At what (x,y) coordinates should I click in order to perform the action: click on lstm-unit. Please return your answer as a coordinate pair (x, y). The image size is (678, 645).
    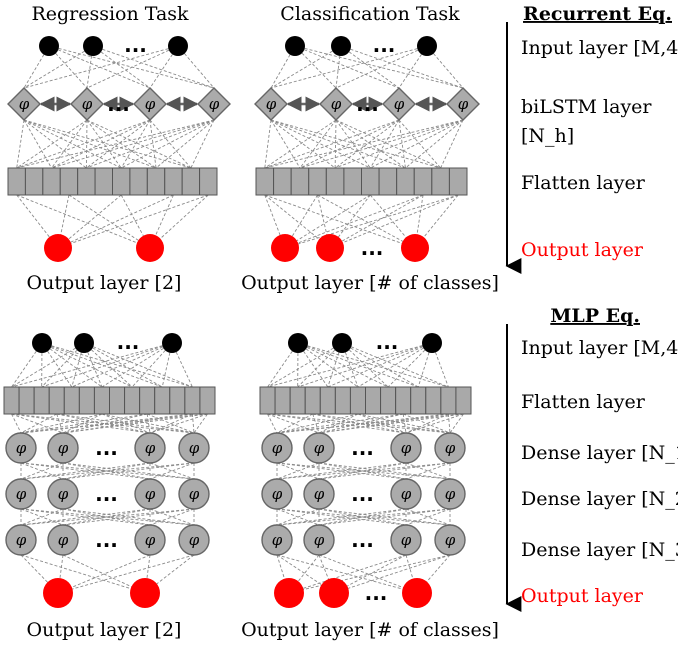
    Looking at the image, I should click on (336, 104).